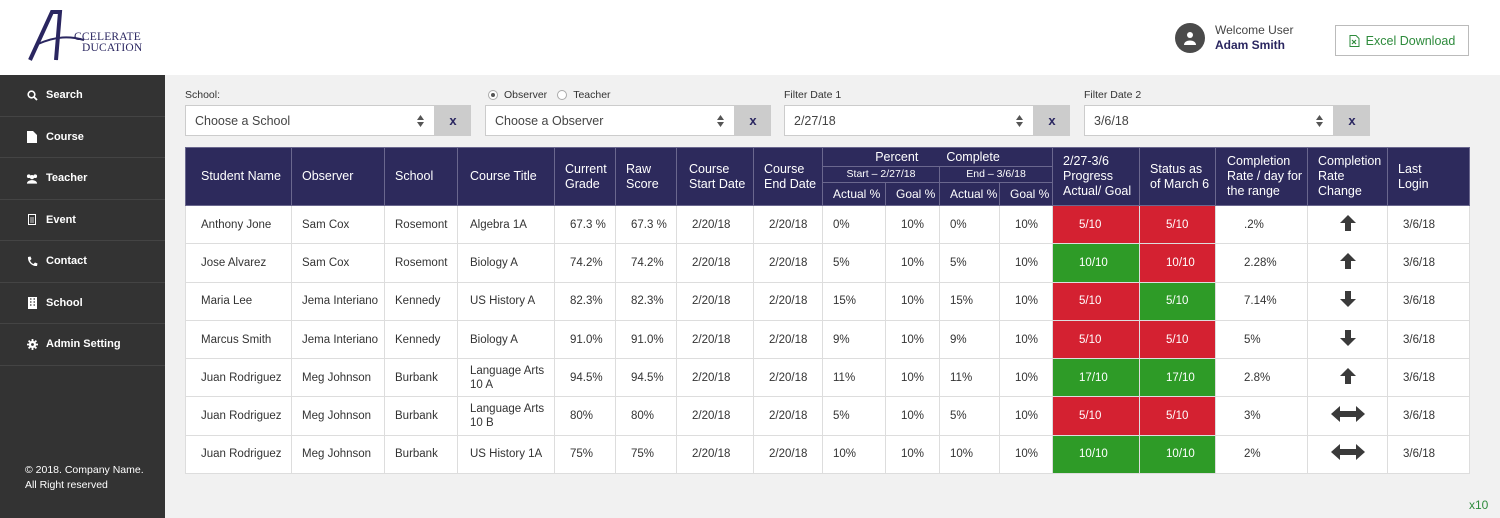  I want to click on sidebar-item-admin-setting: Admin Setting, so click(82, 345).